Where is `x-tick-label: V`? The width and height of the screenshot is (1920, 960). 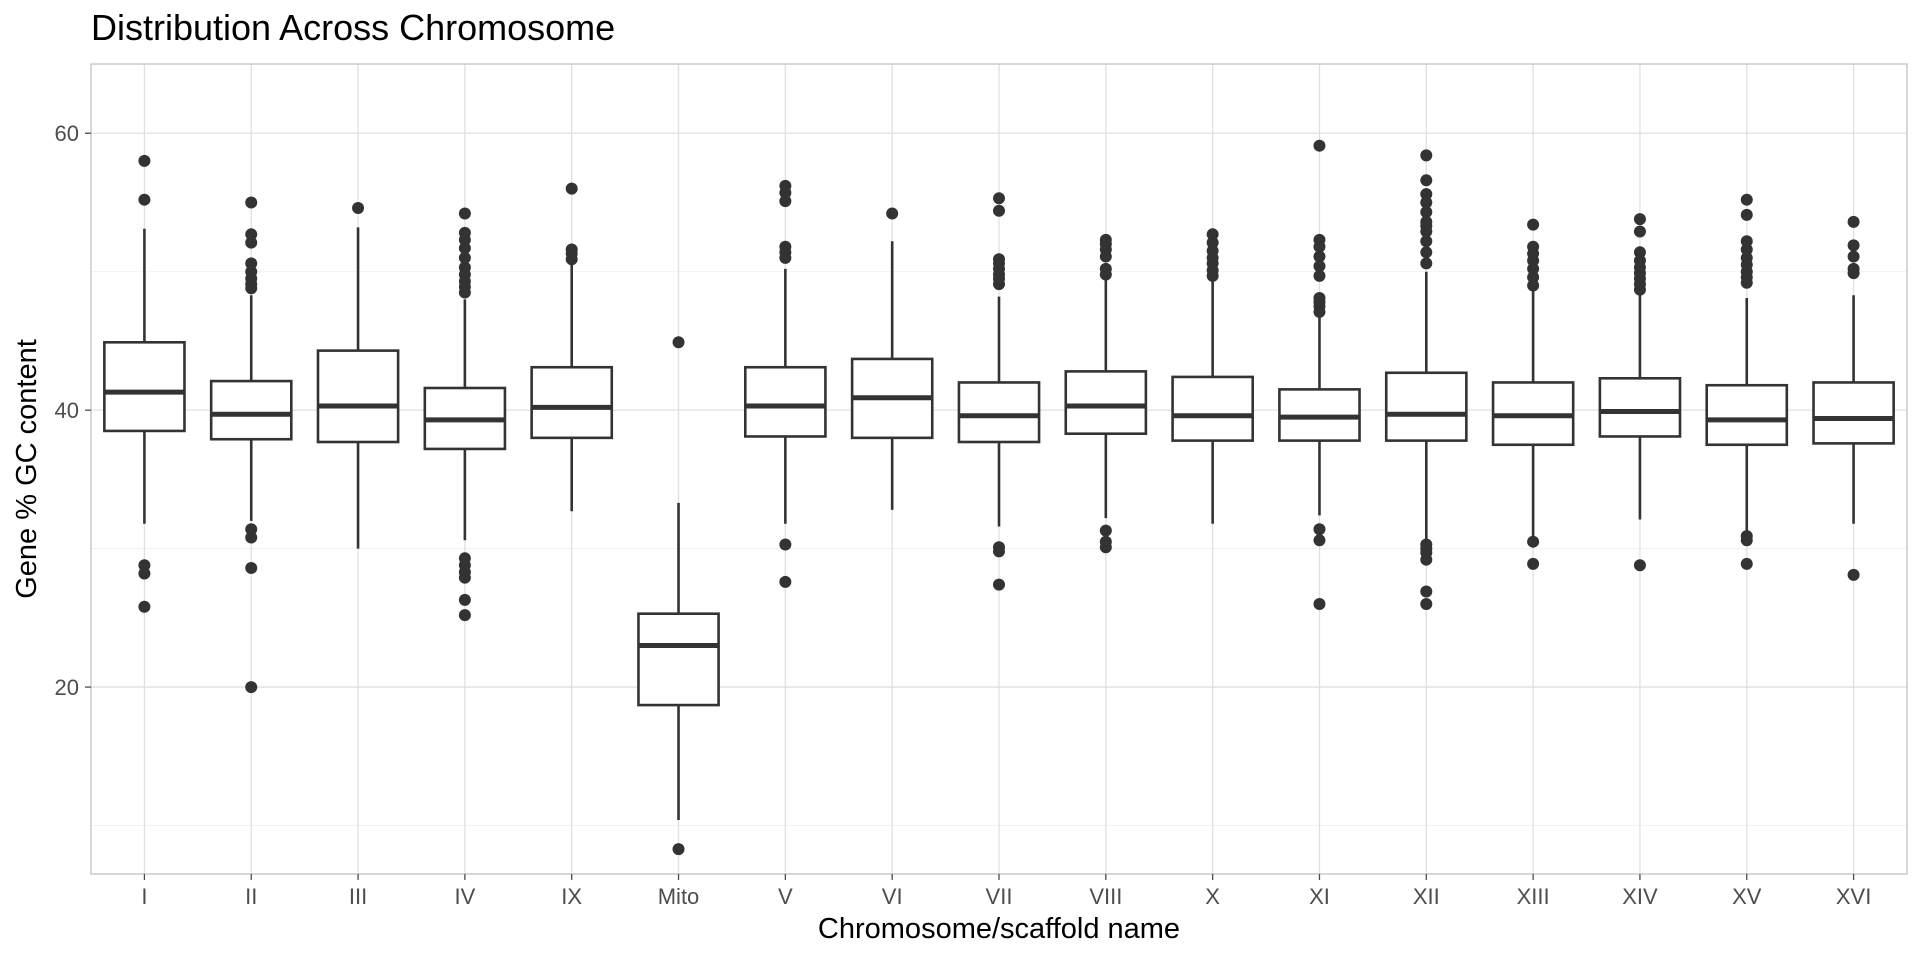 x-tick-label: V is located at coordinates (785, 896).